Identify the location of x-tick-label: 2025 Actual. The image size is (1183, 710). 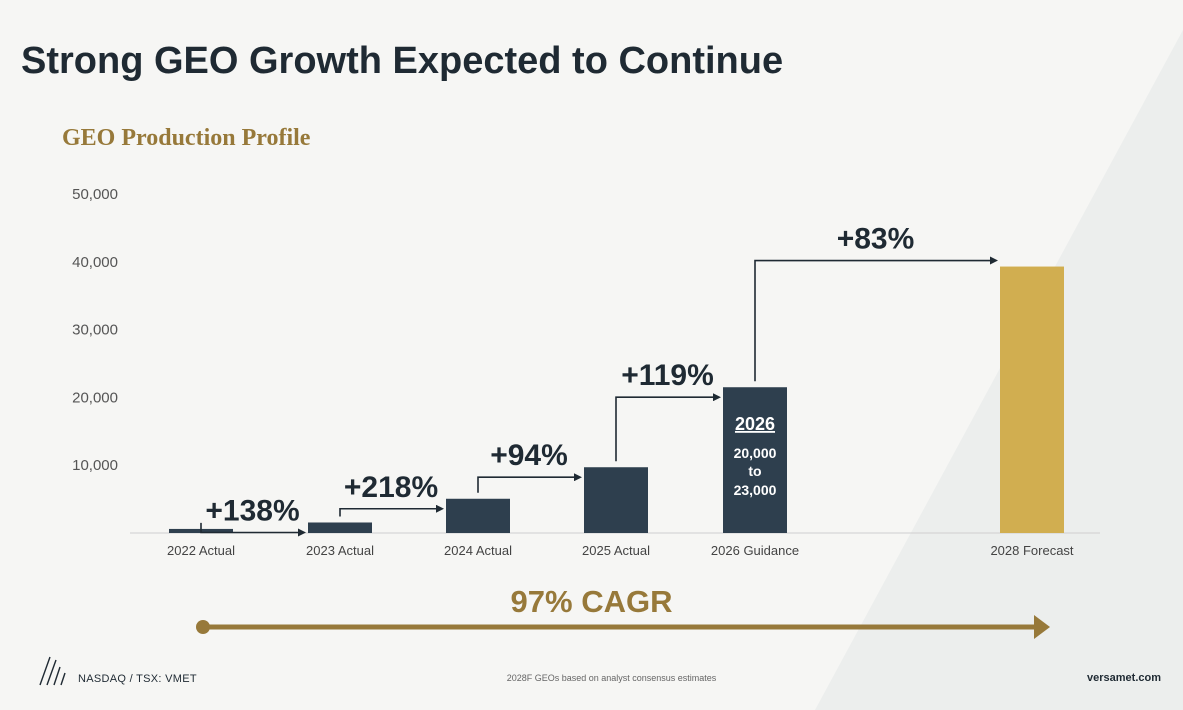
(616, 550).